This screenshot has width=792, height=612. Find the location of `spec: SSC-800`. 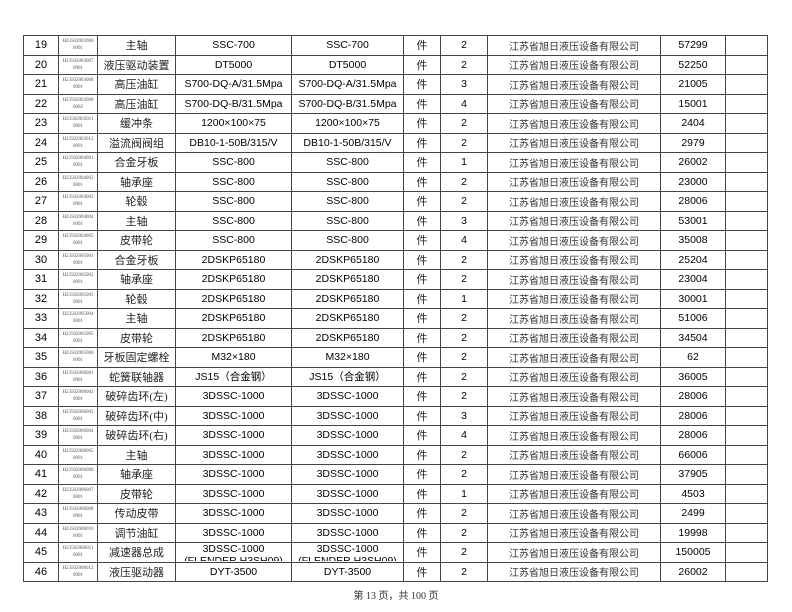

spec: SSC-800 is located at coordinates (233, 240).